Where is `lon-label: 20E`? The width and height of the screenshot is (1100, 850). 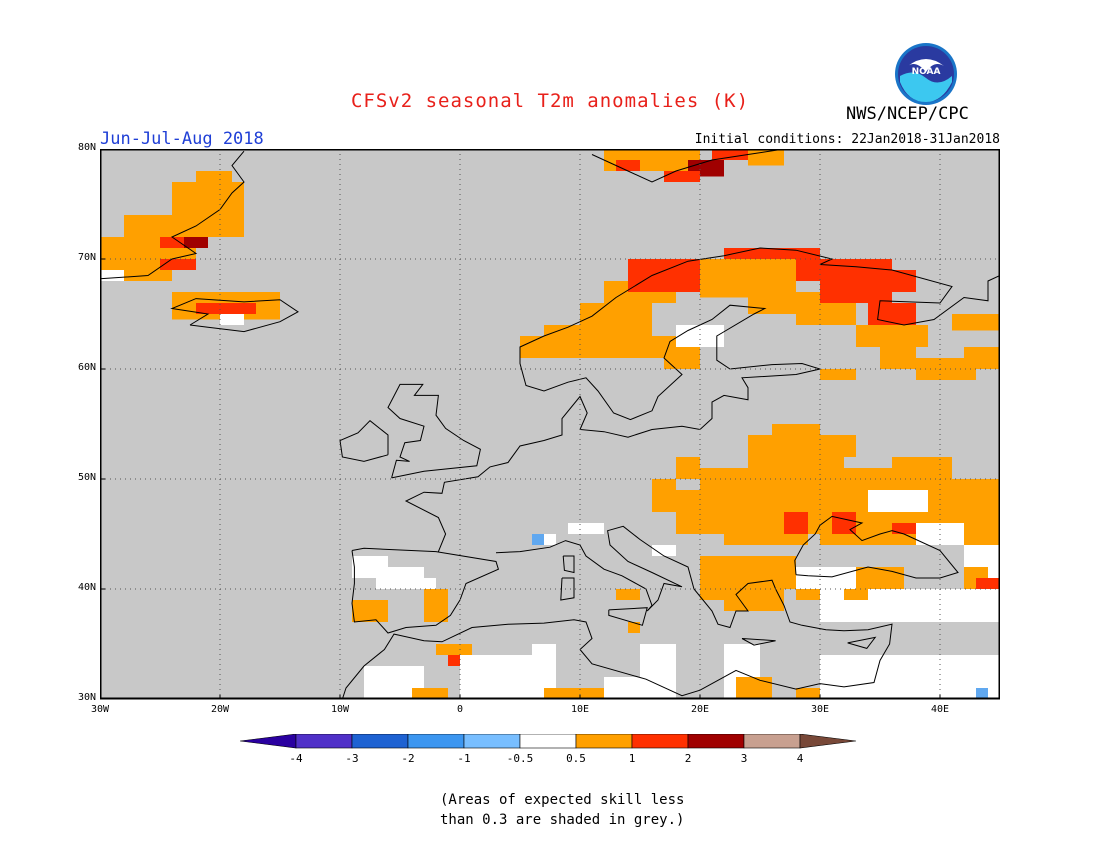
lon-label: 20E is located at coordinates (700, 709).